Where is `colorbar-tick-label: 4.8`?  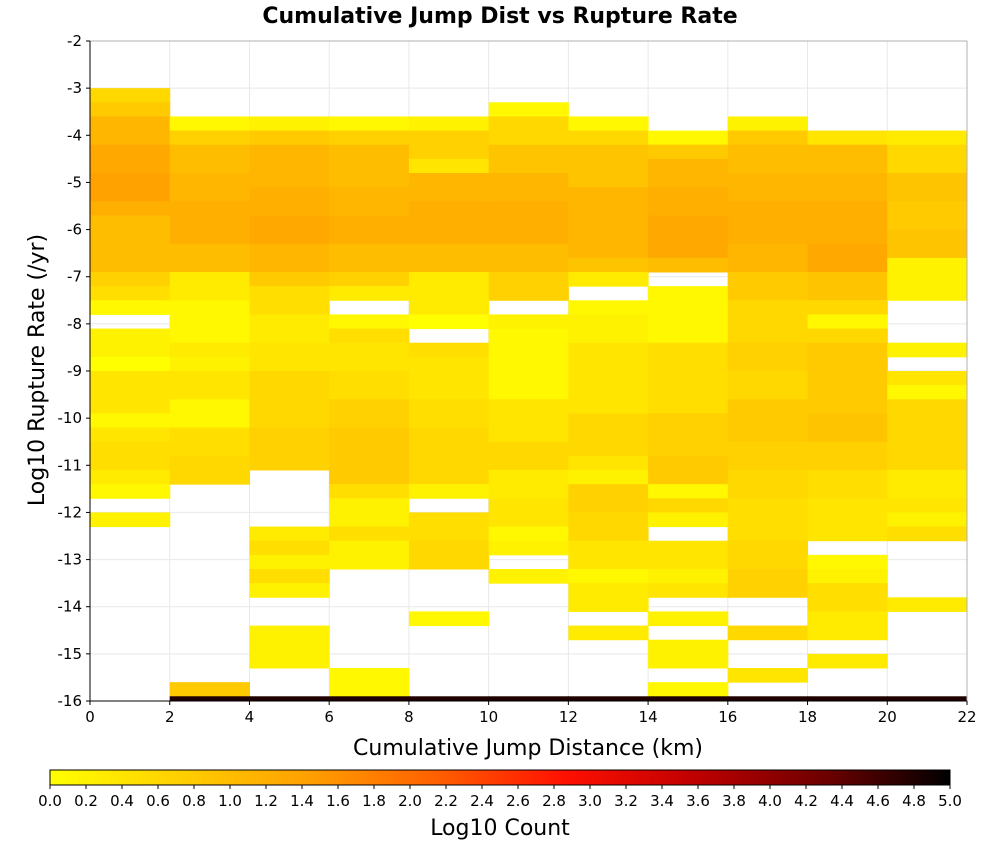 colorbar-tick-label: 4.8 is located at coordinates (914, 801).